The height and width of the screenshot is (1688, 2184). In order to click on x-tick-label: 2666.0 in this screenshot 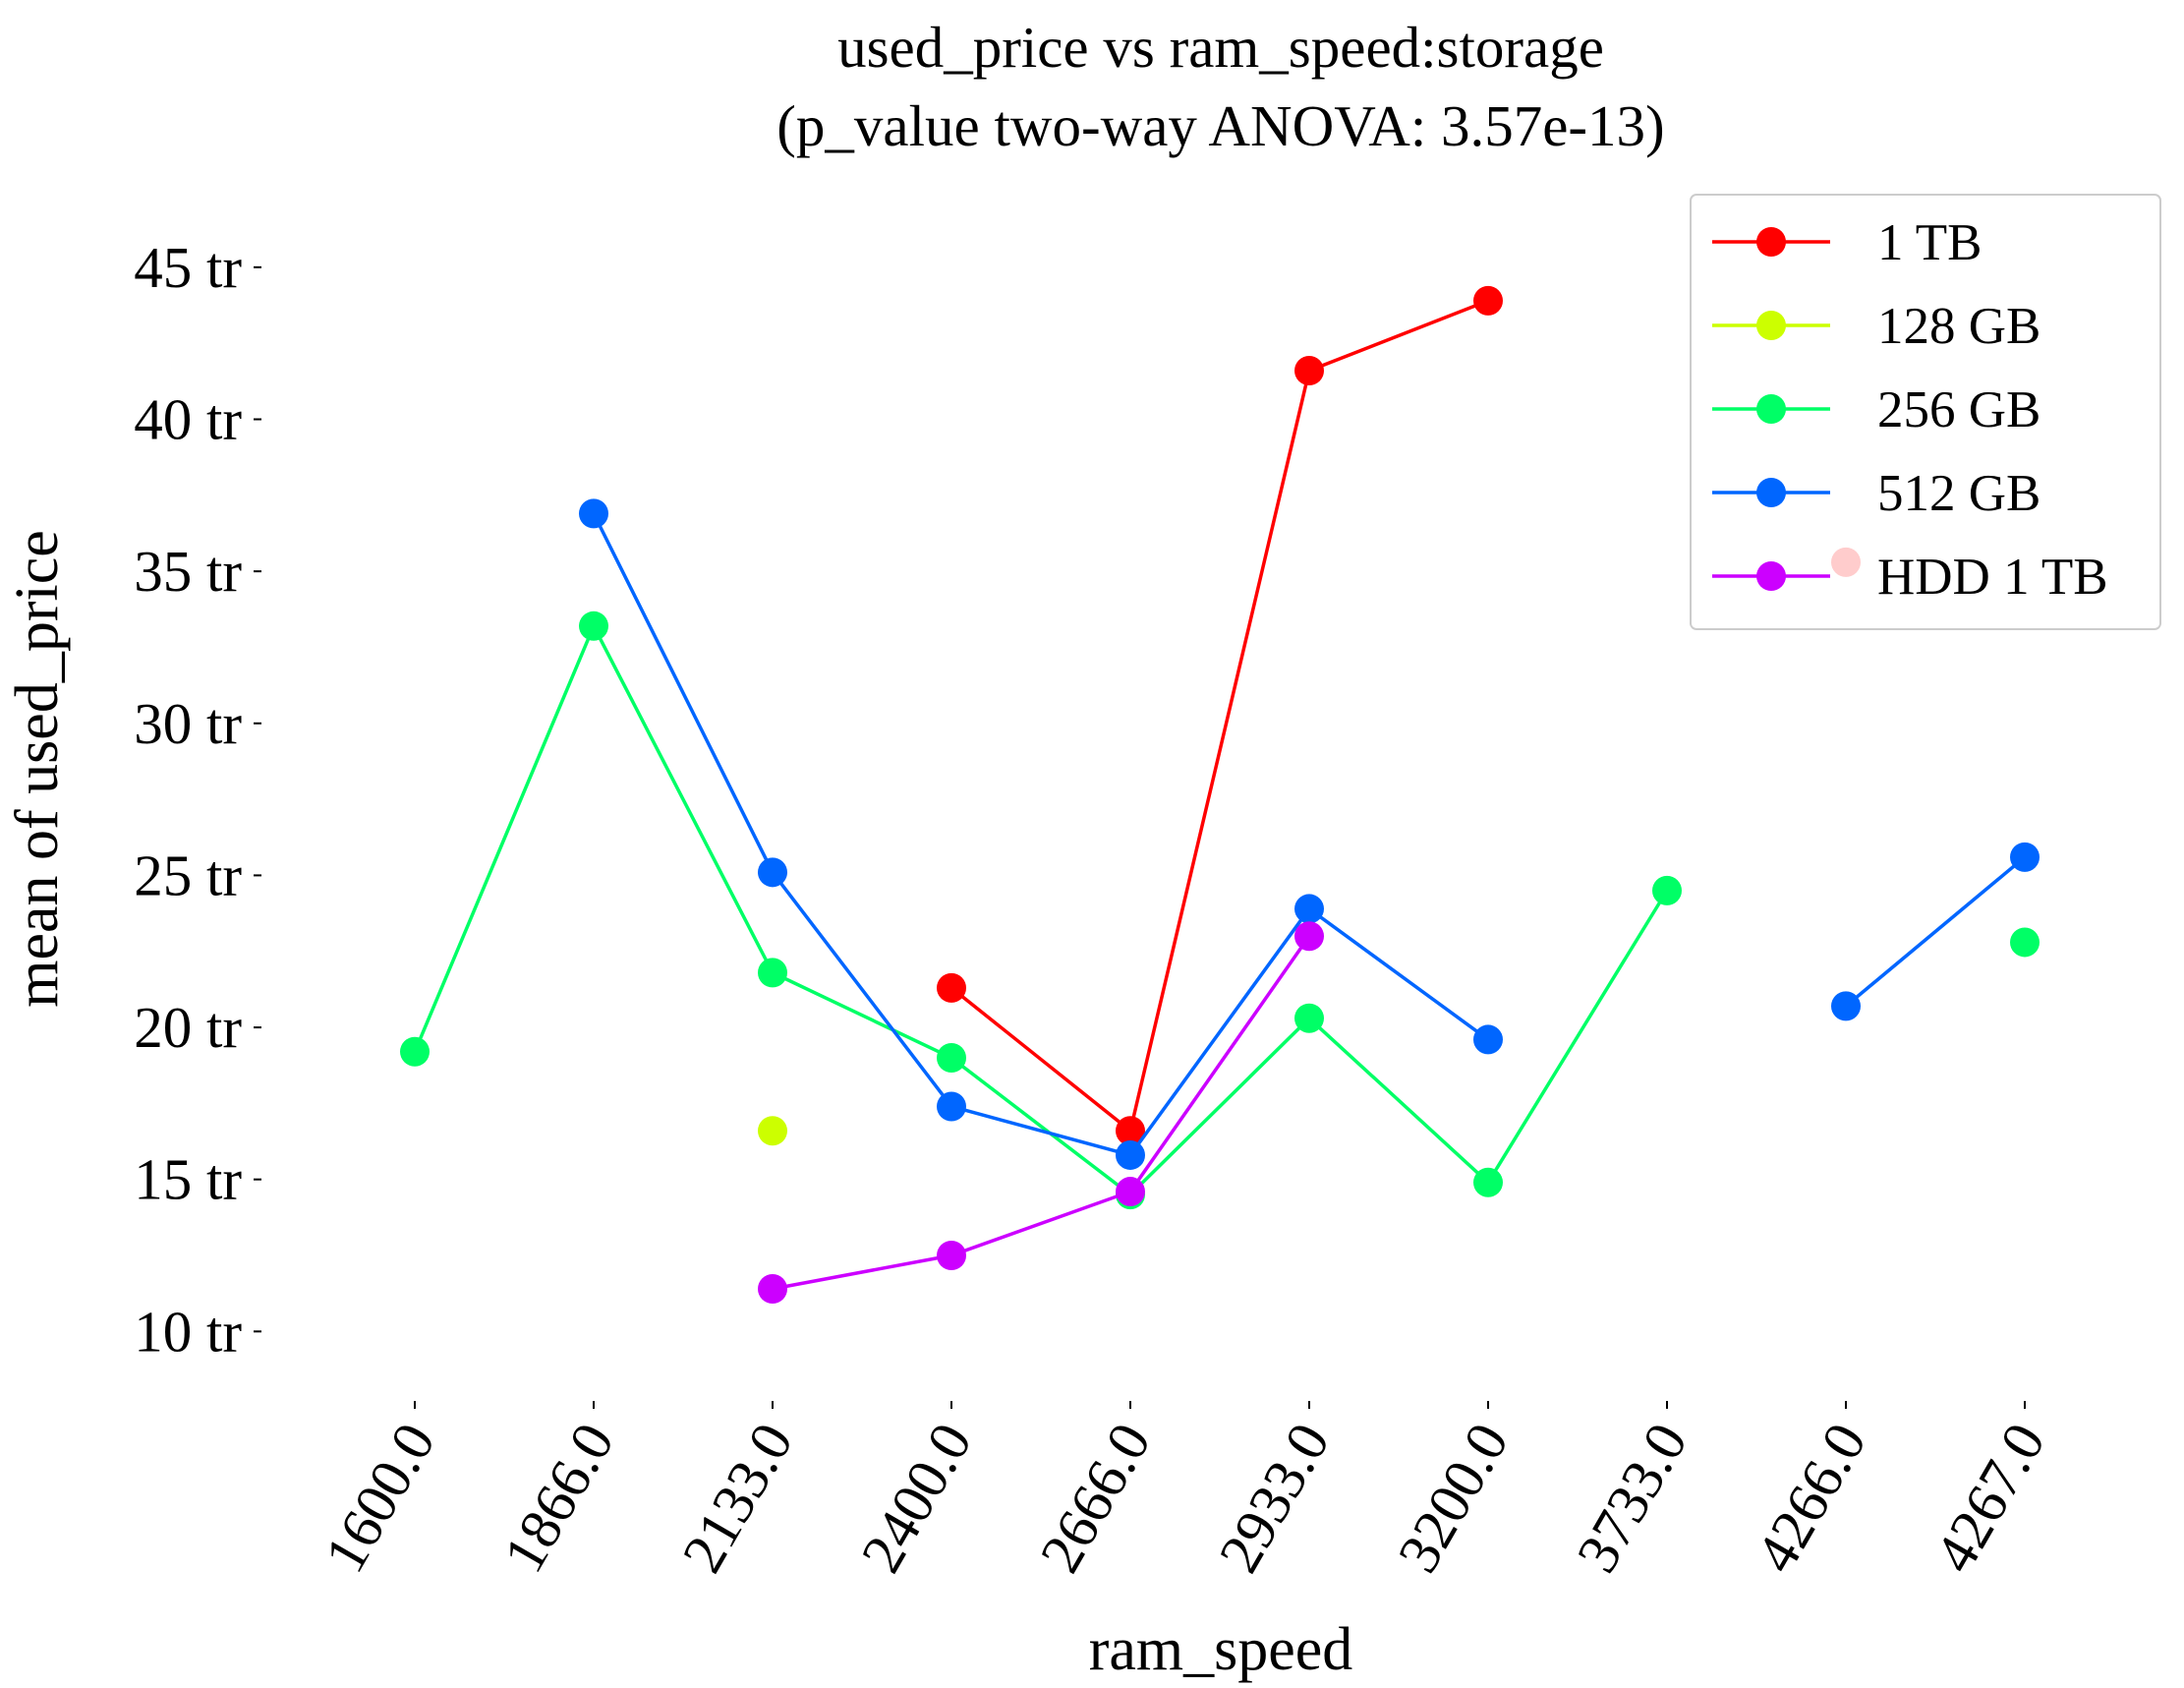, I will do `click(1095, 1498)`.